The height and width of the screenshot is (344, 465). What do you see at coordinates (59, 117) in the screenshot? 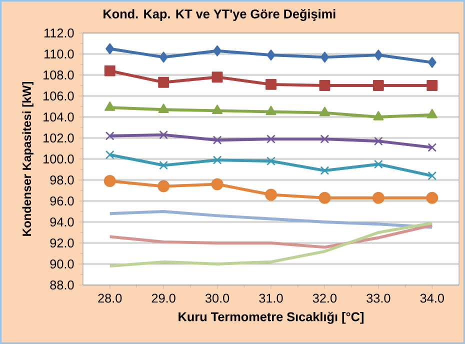
I see `y-tick-label: 104.0` at bounding box center [59, 117].